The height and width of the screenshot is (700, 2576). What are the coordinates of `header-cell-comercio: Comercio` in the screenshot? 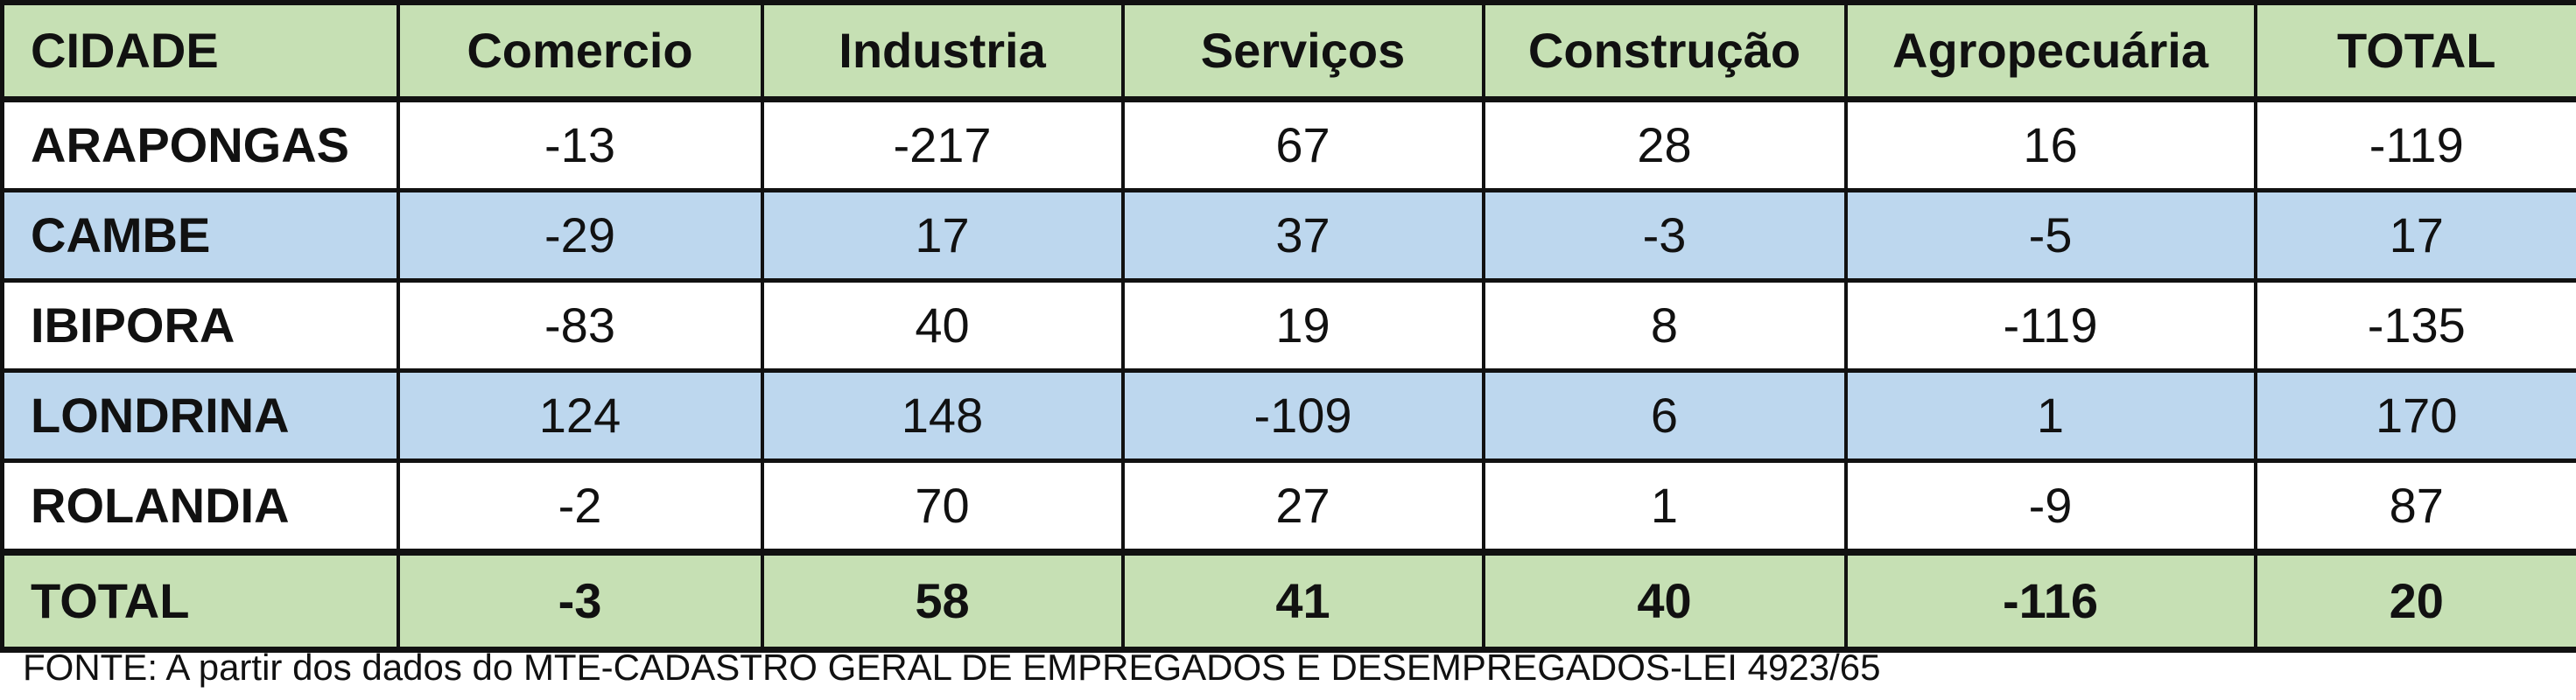 It's located at (580, 51).